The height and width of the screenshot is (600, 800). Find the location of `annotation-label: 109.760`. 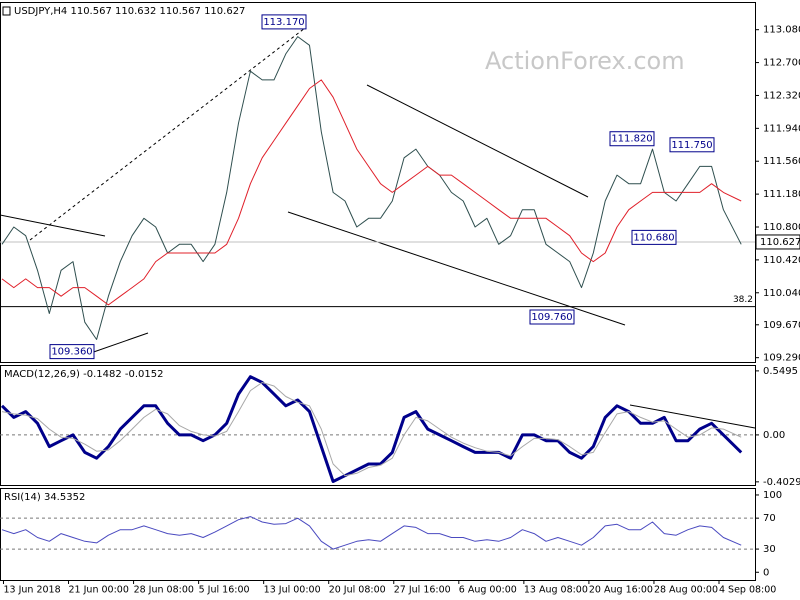

annotation-label: 109.760 is located at coordinates (551, 317).